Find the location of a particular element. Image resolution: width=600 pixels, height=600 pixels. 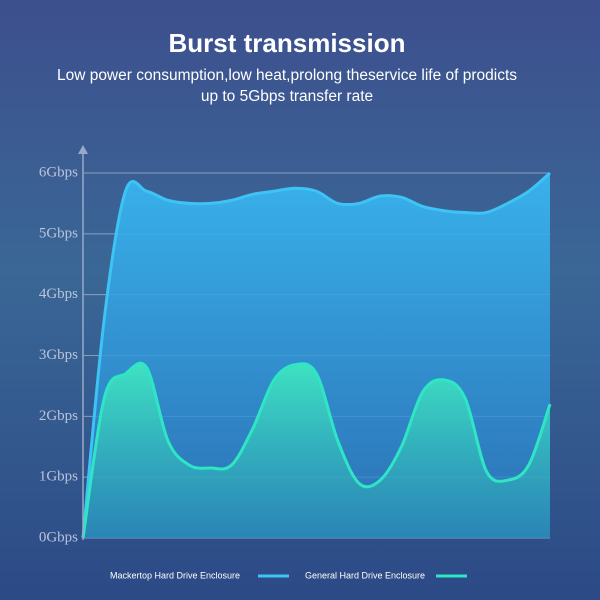

legend-label: Mackertop Hard Drive Enclosure is located at coordinates (175, 575).